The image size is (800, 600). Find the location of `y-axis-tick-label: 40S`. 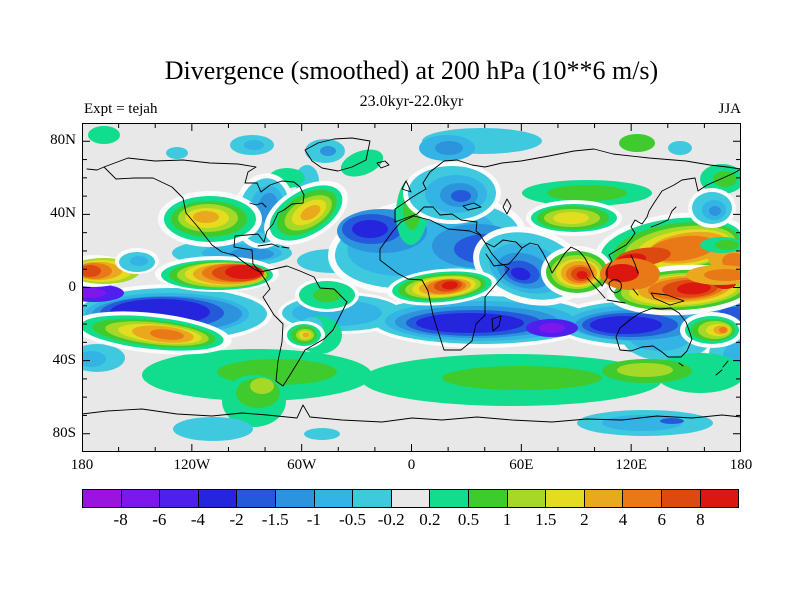

y-axis-tick-label: 40S is located at coordinates (64, 359).